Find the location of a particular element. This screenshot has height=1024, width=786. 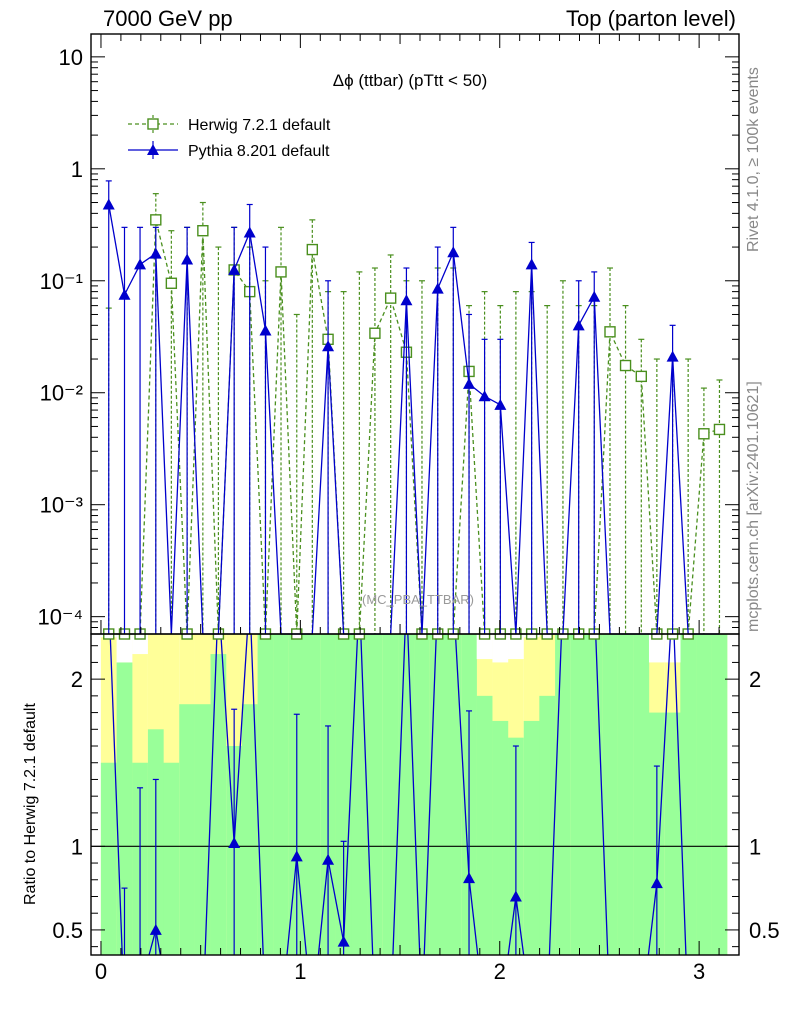

legend: Herwig 7.2.1 default Pythia 8.201 default is located at coordinates (229, 137).